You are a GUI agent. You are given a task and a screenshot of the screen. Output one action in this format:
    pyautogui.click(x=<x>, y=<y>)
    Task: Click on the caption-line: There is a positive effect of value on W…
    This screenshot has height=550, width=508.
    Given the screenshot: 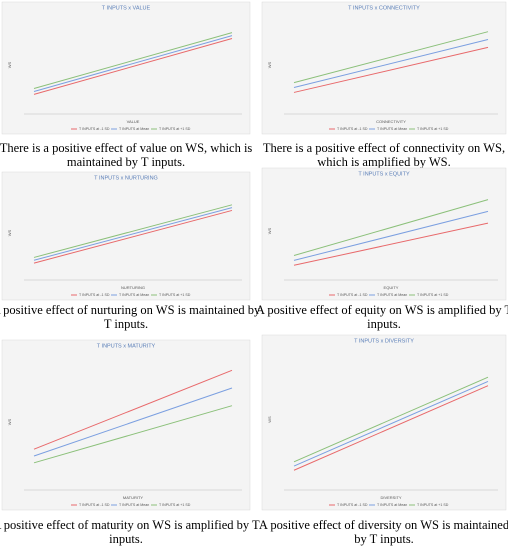 What is the action you would take?
    pyautogui.click(x=126, y=148)
    